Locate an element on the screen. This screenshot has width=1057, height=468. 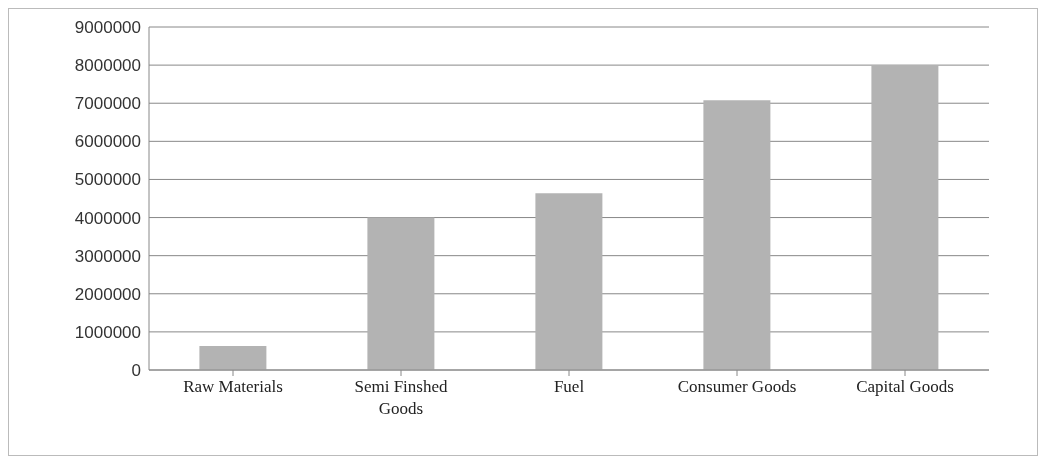
y-tick-label: 7000000 is located at coordinates (107, 104).